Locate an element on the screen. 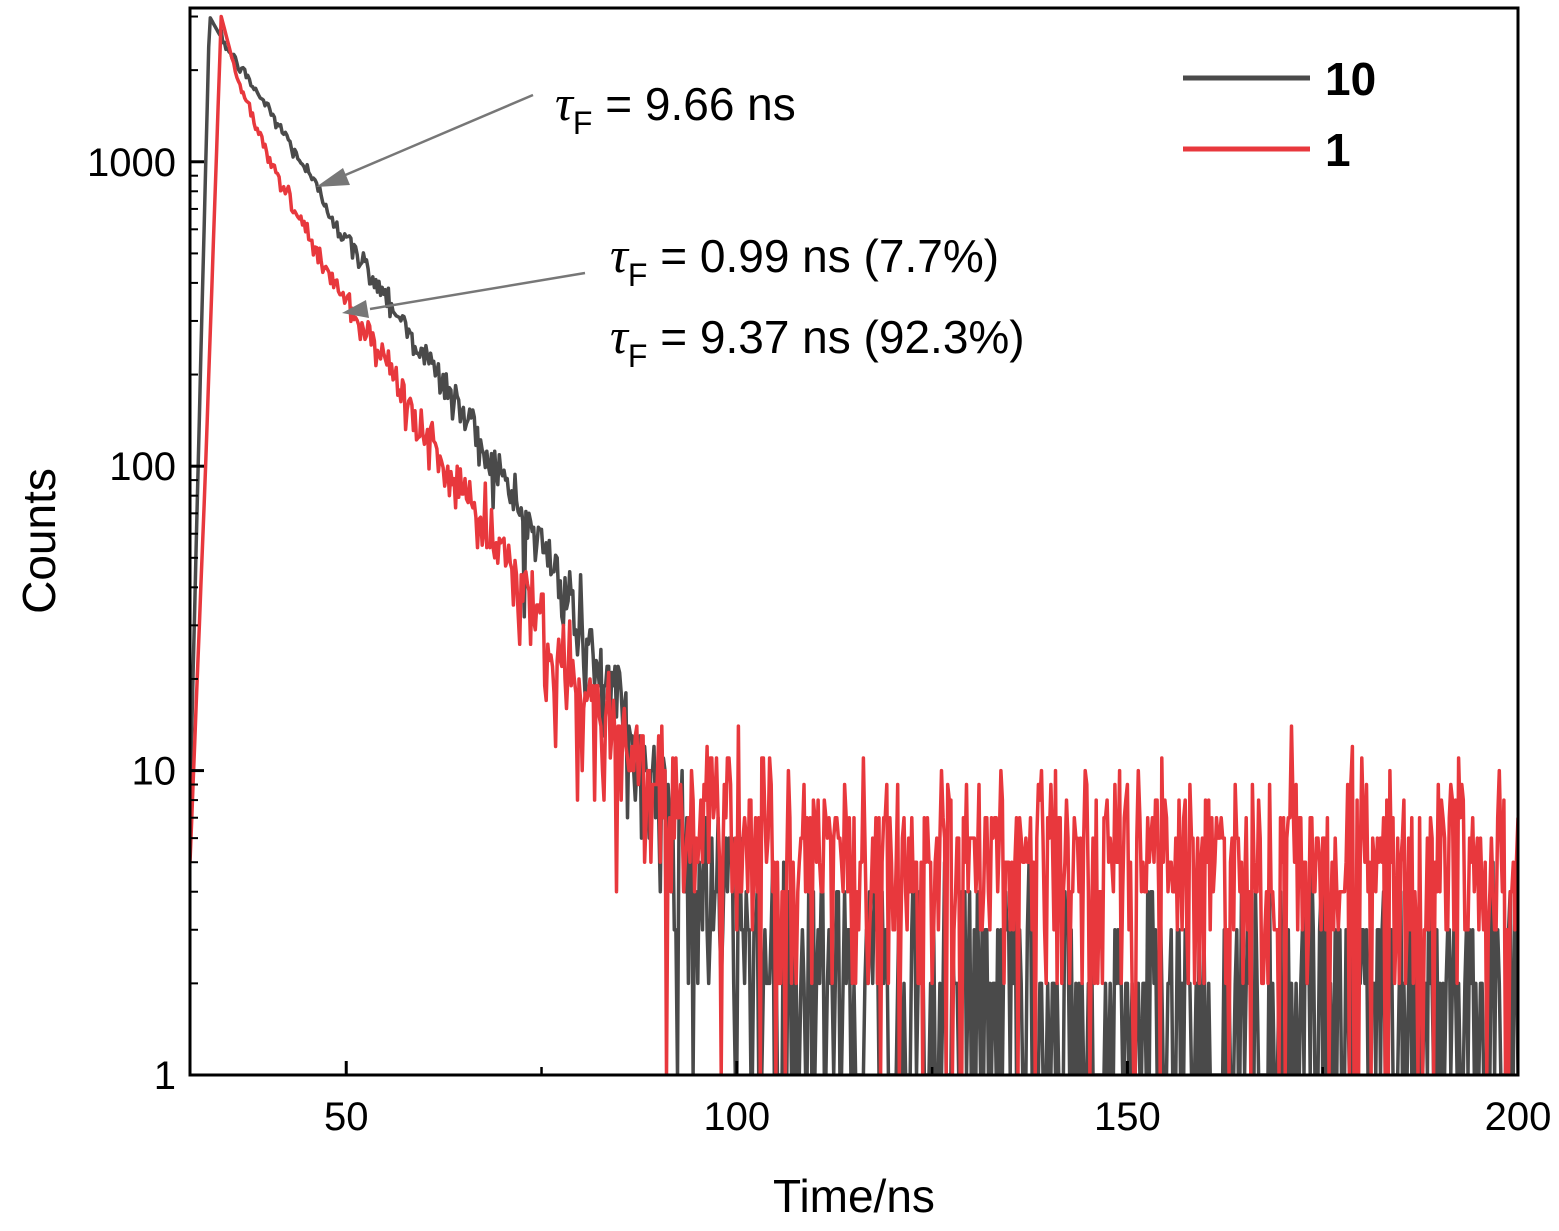  y-tick-label: 10 is located at coordinates (154, 772).